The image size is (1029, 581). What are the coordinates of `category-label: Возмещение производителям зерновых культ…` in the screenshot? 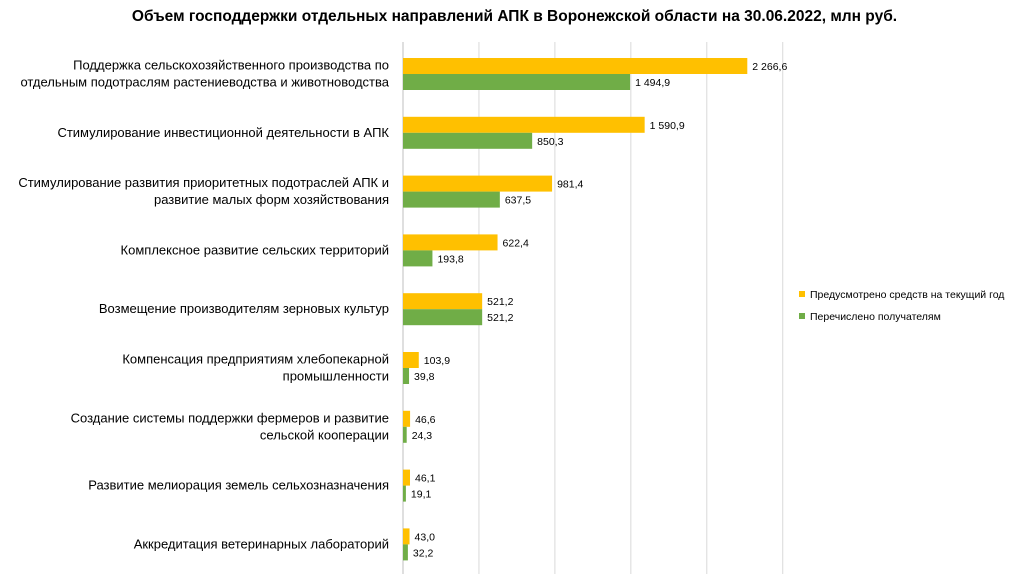 It's located at (244, 308).